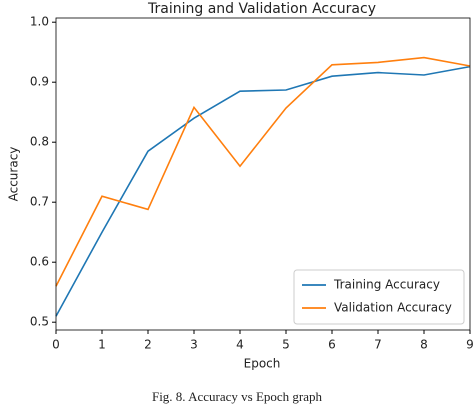 The height and width of the screenshot is (409, 474). Describe the element at coordinates (56, 345) in the screenshot. I see `x-tick-label: 0` at that location.